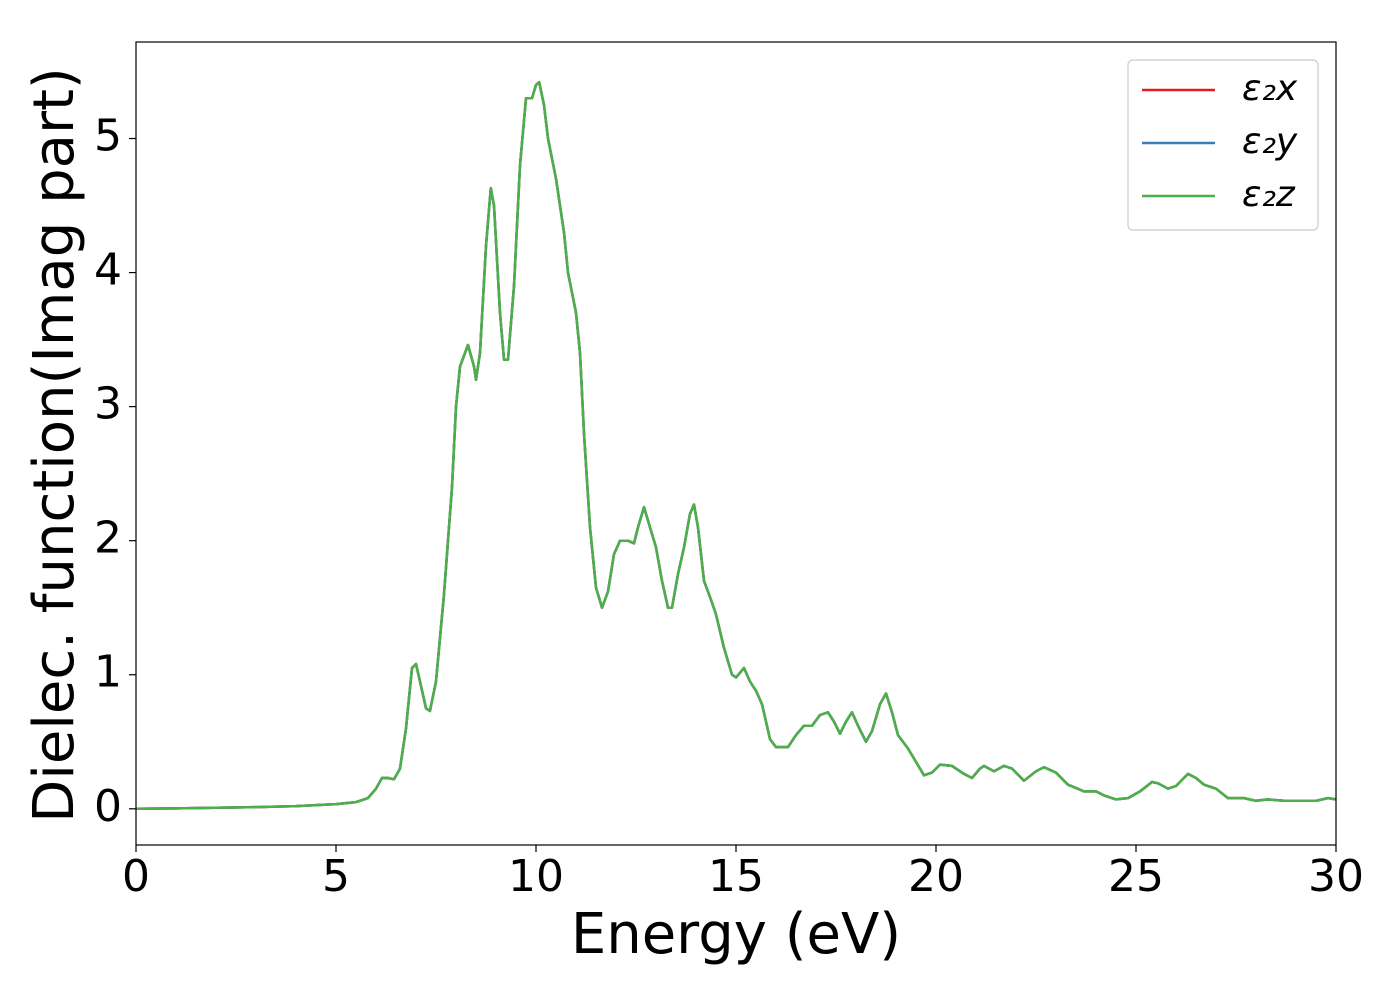 The height and width of the screenshot is (1000, 1400). Describe the element at coordinates (108, 538) in the screenshot. I see `y-tick-label: 2` at that location.